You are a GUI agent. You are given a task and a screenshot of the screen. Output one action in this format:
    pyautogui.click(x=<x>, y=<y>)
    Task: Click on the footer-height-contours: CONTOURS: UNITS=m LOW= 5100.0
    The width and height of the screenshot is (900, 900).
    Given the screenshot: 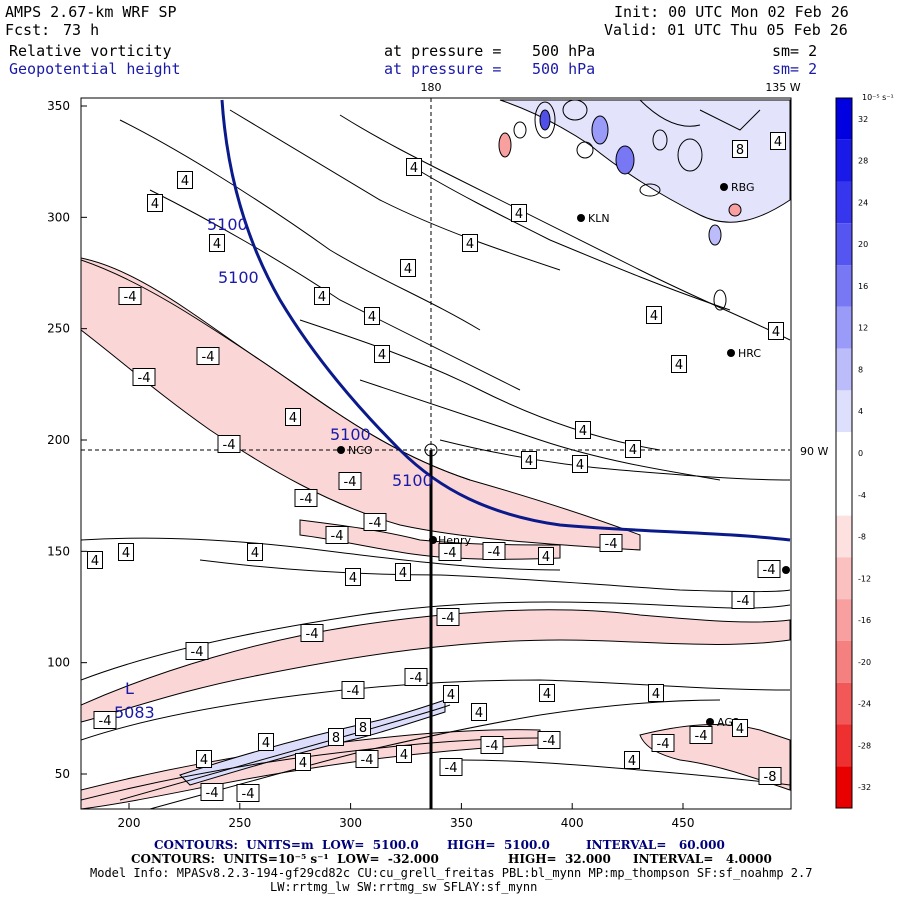 What is the action you would take?
    pyautogui.click(x=286, y=845)
    